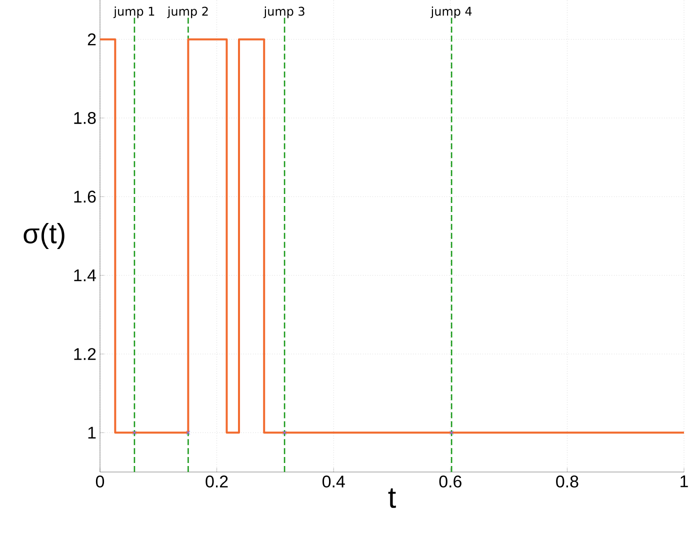 The height and width of the screenshot is (536, 694). I want to click on y-tick-label: 2, so click(92, 39).